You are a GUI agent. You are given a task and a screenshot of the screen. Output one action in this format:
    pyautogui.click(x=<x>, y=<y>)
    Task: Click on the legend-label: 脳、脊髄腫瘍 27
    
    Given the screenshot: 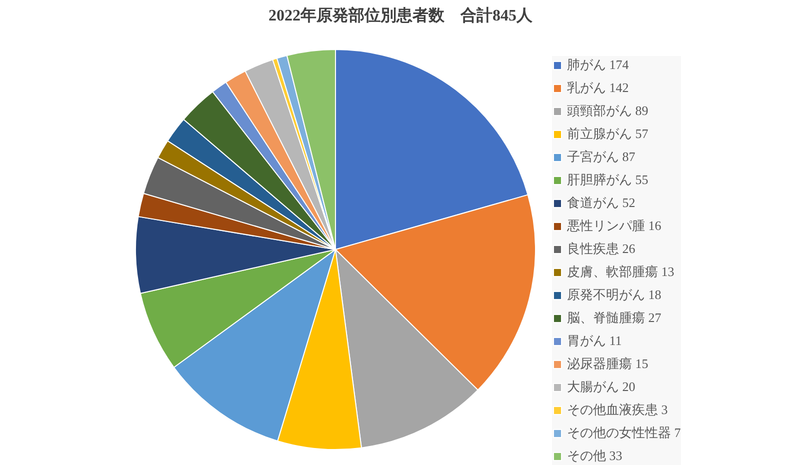 What is the action you would take?
    pyautogui.click(x=614, y=318)
    